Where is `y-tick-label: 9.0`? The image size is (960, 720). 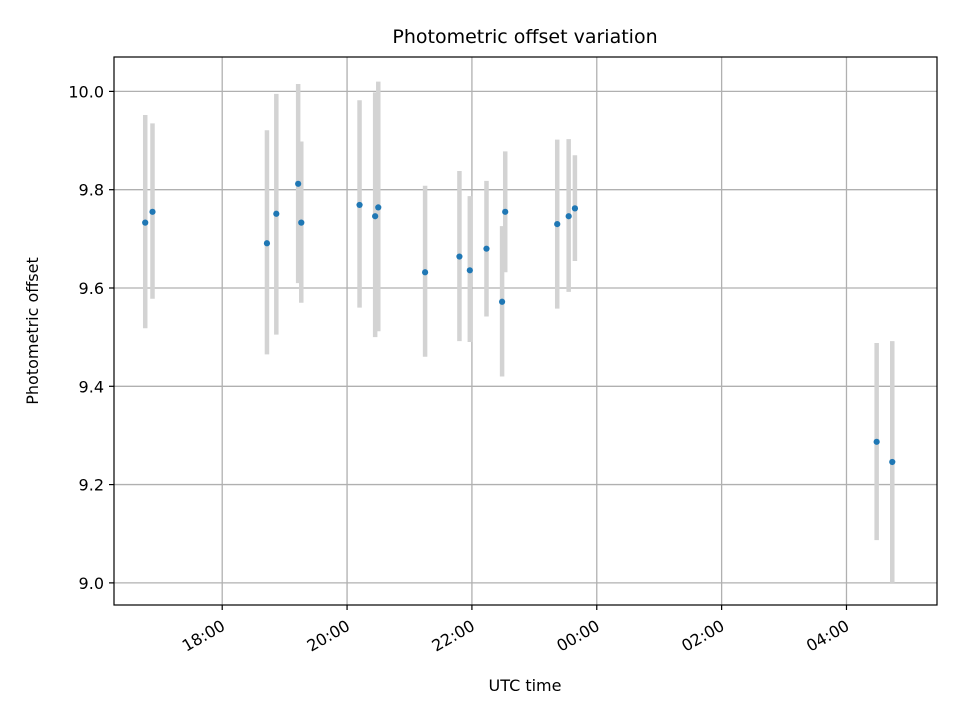 y-tick-label: 9.0 is located at coordinates (91, 583).